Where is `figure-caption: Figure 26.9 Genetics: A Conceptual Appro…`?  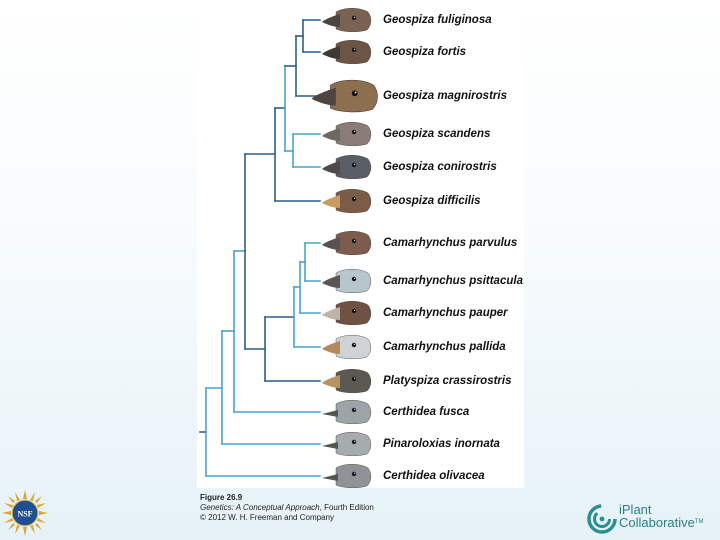
figure-caption: Figure 26.9 Genetics: A Conceptual Appro… is located at coordinates (287, 508).